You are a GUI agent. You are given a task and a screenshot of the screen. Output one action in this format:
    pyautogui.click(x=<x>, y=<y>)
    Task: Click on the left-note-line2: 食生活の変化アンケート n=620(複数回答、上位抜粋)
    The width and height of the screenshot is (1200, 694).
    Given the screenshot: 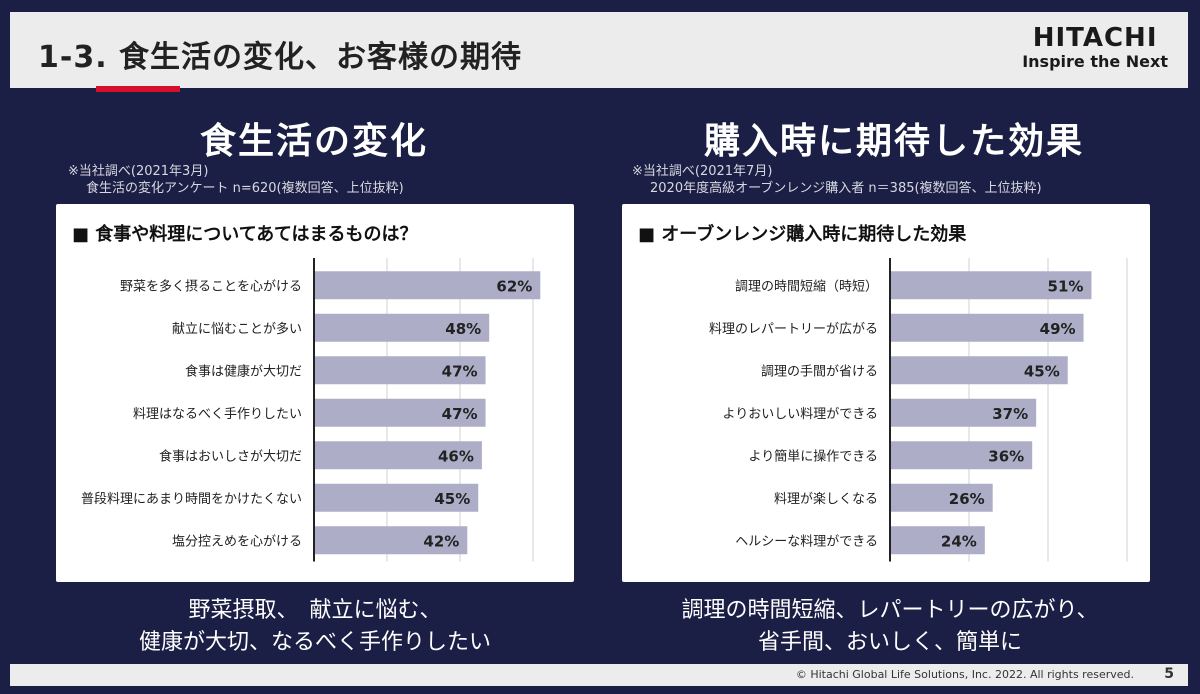 What is the action you would take?
    pyautogui.click(x=245, y=188)
    